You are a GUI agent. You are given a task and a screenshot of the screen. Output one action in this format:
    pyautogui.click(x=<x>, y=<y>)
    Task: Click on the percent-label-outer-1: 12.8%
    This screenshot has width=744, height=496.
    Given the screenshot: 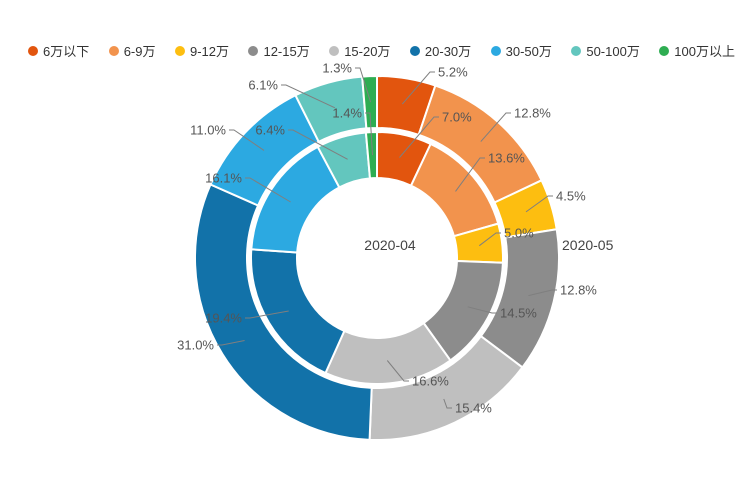 What is the action you would take?
    pyautogui.click(x=532, y=113)
    